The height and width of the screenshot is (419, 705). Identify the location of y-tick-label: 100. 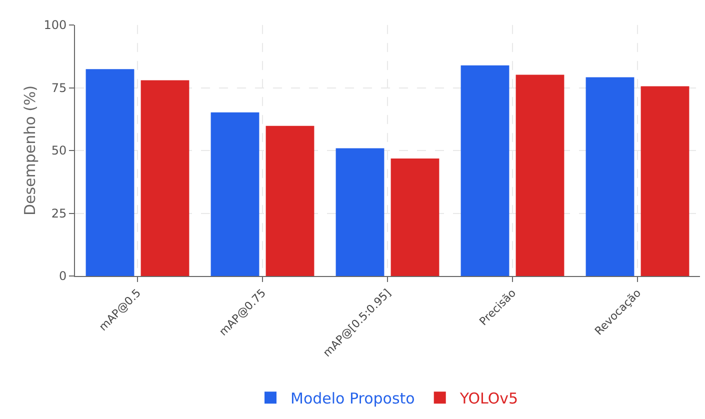
(55, 25).